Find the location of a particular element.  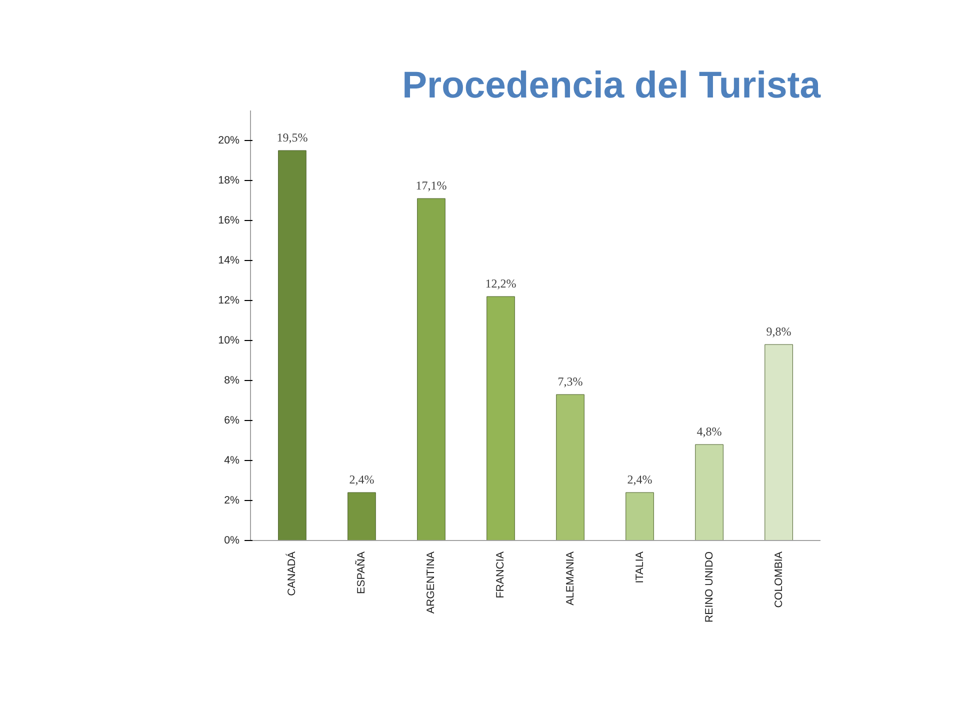

chart-title: Procedencia del Turista is located at coordinates (611, 85).